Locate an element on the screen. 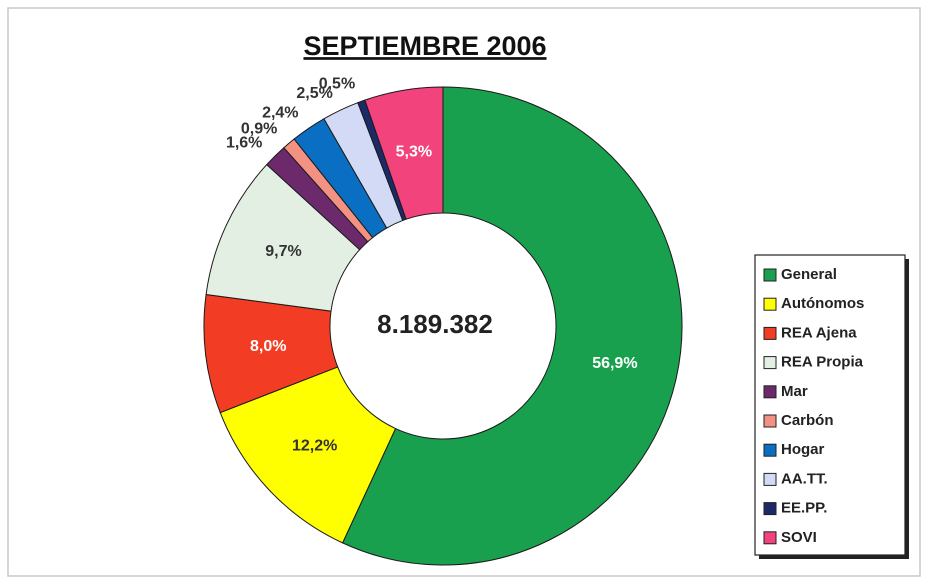 The width and height of the screenshot is (927, 583). data-label: 2,5% is located at coordinates (314, 93).